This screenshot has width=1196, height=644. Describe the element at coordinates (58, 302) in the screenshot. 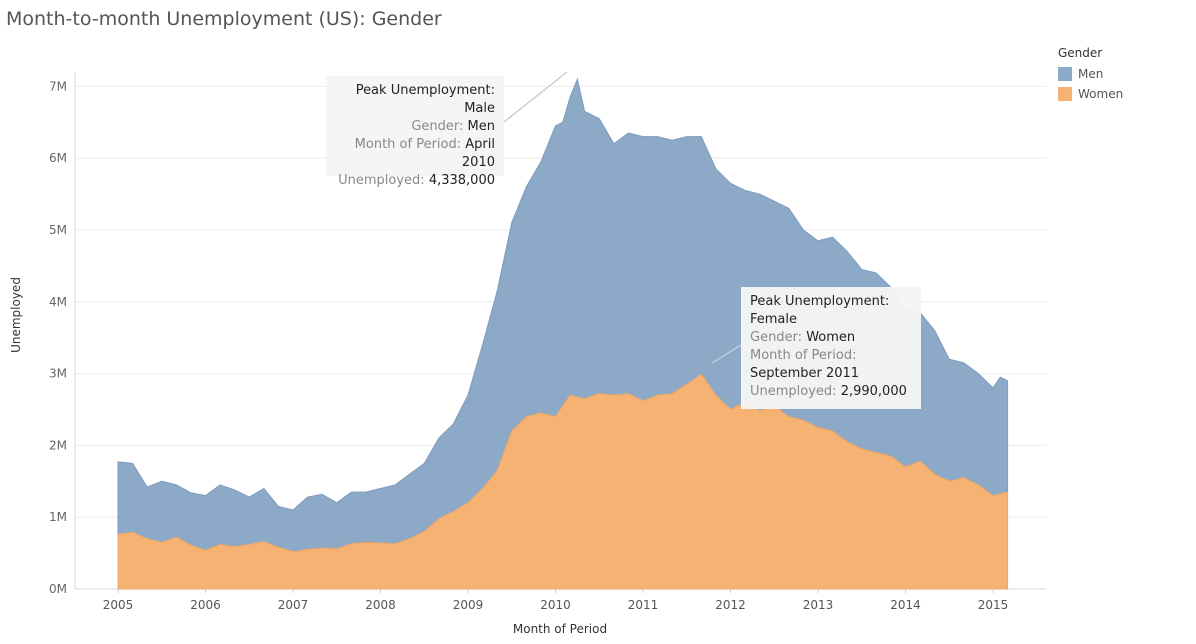

I see `y-tick-label: 4M` at that location.